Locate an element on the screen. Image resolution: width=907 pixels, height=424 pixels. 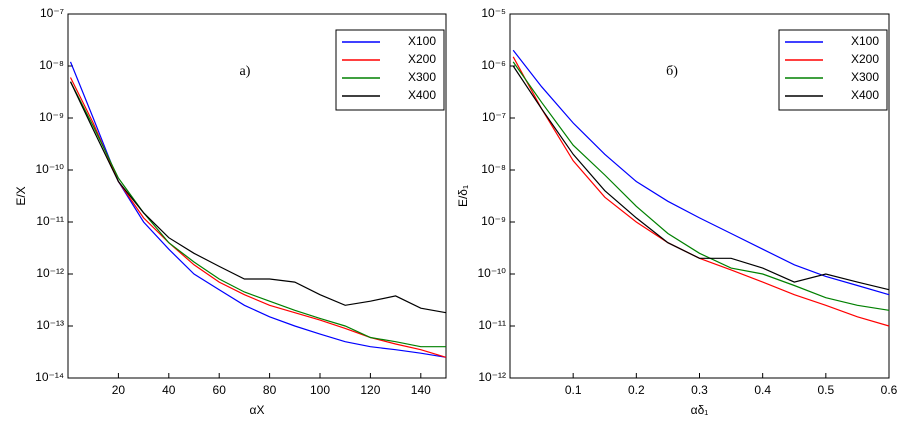
x-tick-label: 60 is located at coordinates (220, 390).